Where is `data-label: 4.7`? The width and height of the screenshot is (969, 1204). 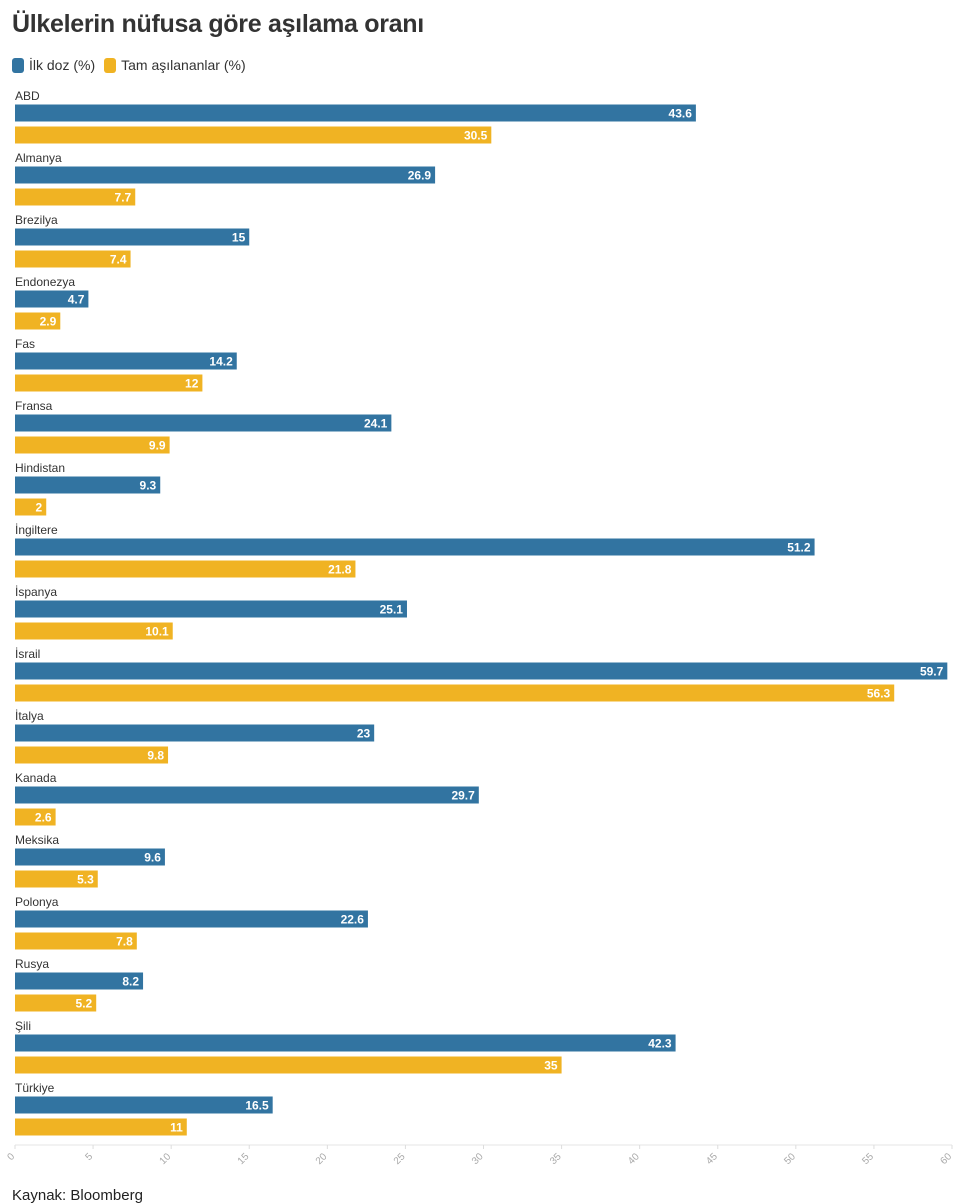
data-label: 4.7 is located at coordinates (76, 300).